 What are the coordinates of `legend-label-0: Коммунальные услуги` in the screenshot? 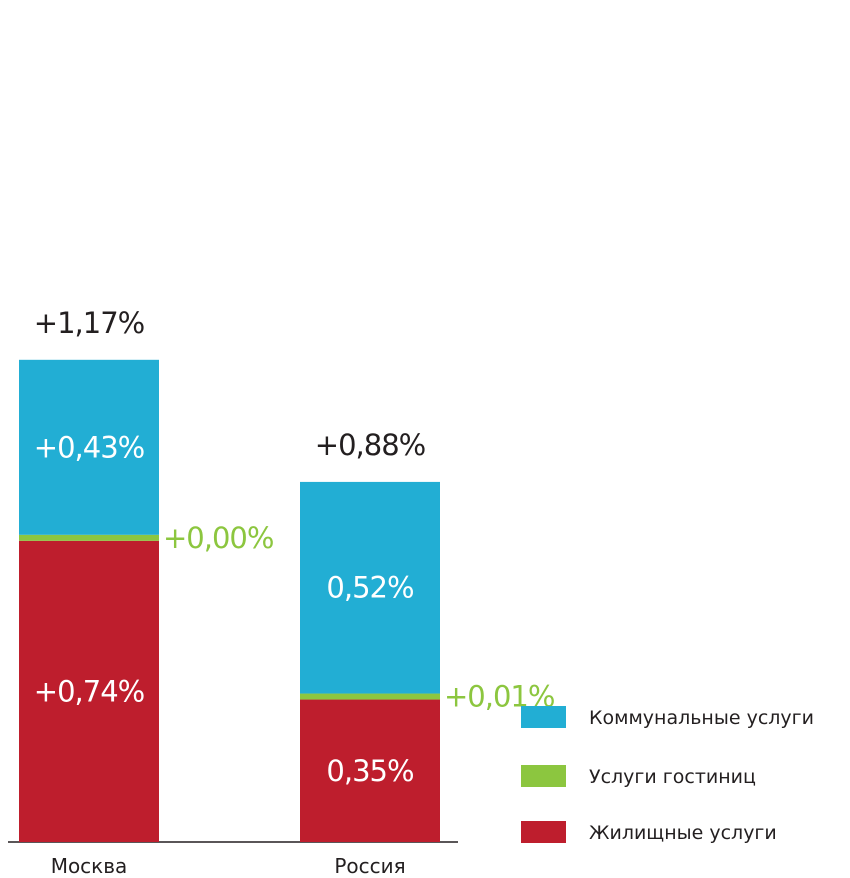 It's located at (701, 718).